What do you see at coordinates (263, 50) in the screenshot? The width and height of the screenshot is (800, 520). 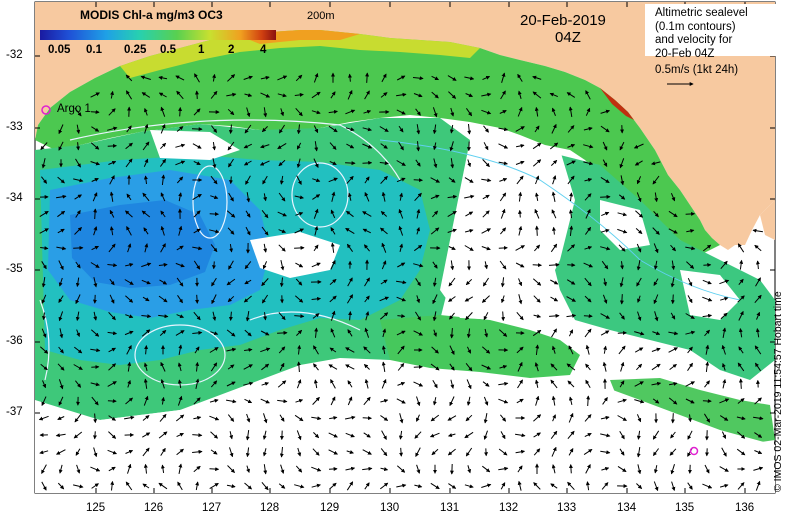 I see `colorbar-tick-label: 4` at bounding box center [263, 50].